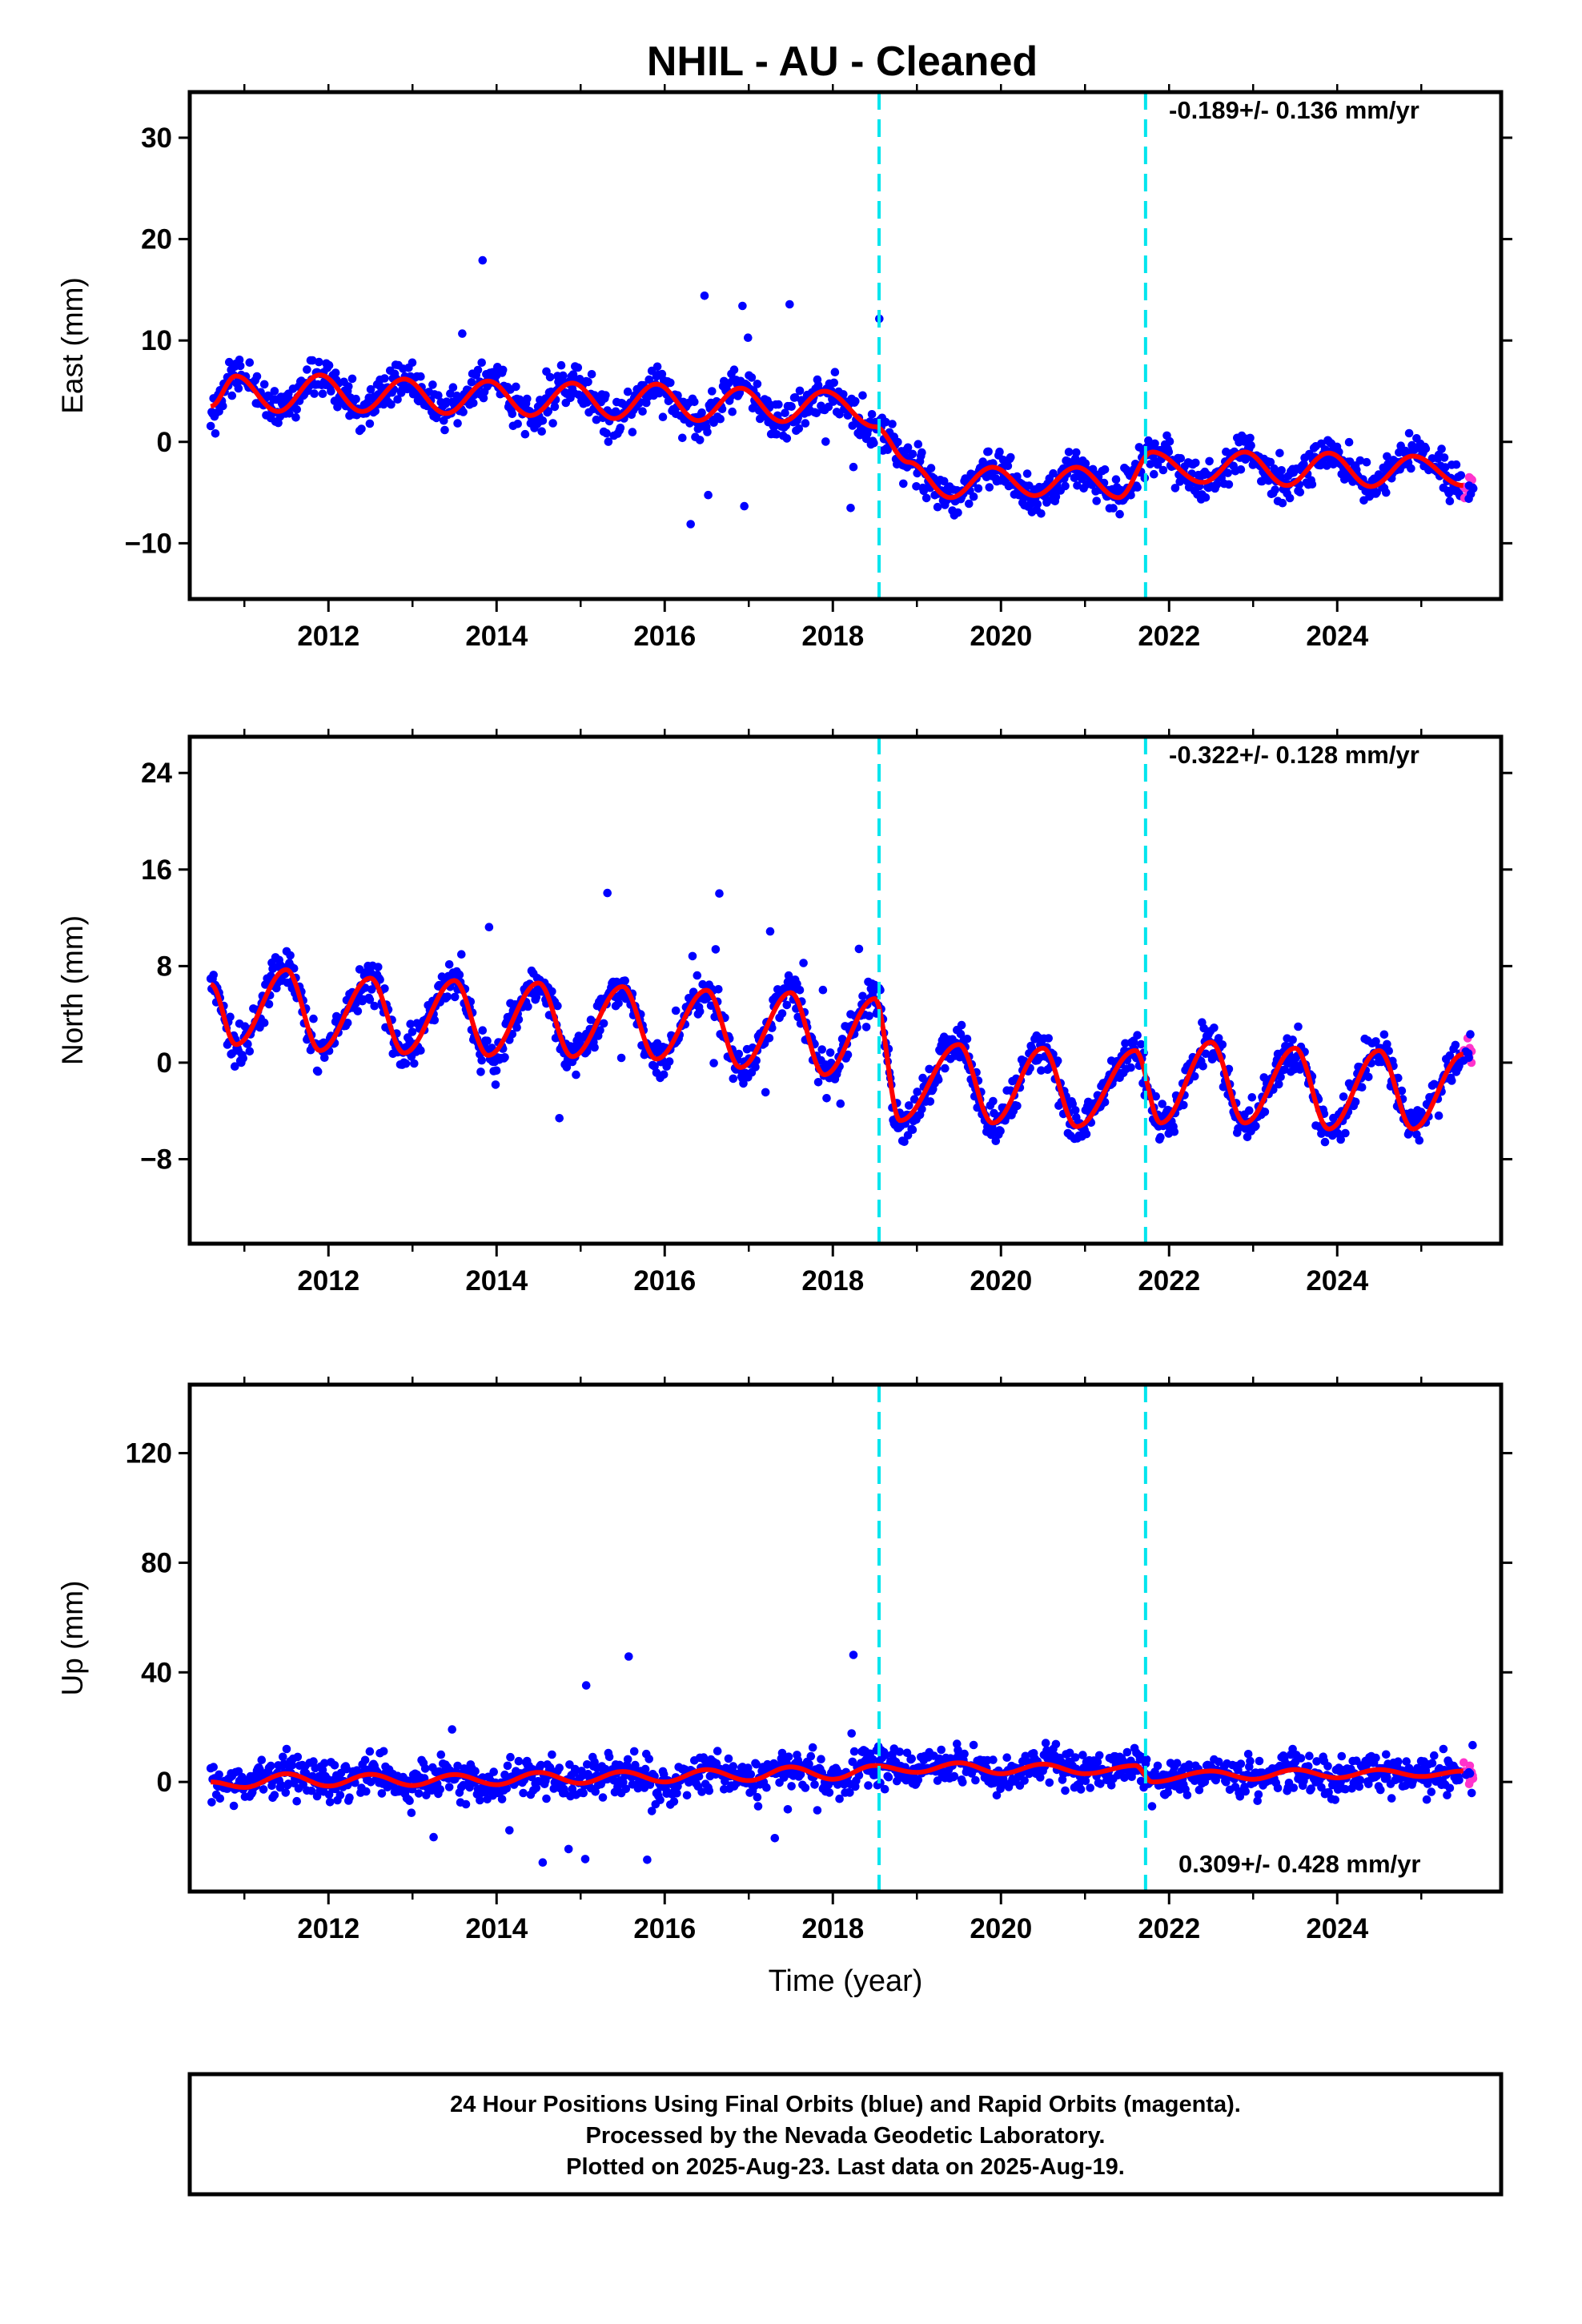 The width and height of the screenshot is (1582, 2324). Describe the element at coordinates (832, 1281) in the screenshot. I see `x-tick-label: 2018` at that location.